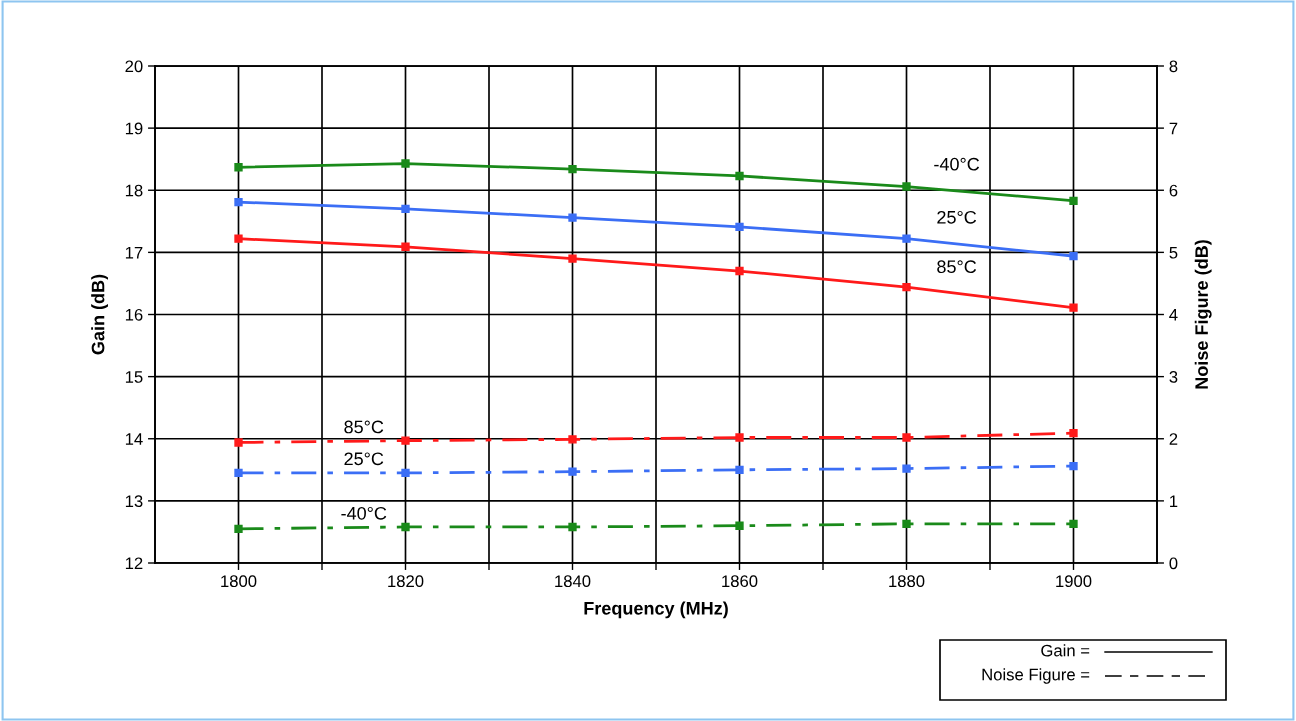 This screenshot has height=721, width=1296. I want to click on y2-tick-label: 6, so click(1173, 190).